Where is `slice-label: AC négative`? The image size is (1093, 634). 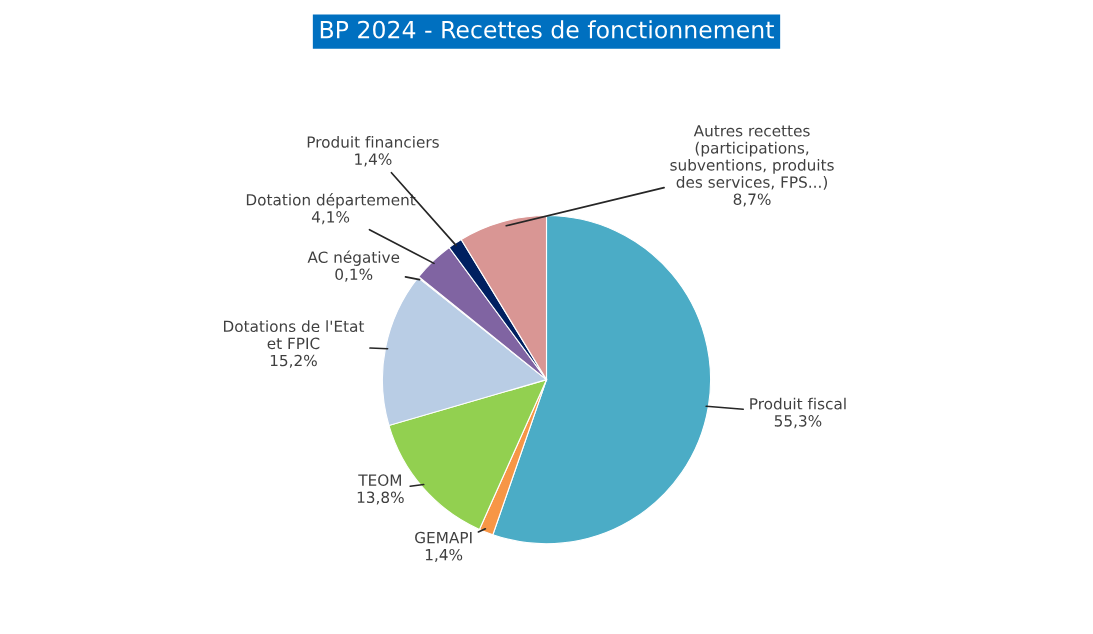 slice-label: AC négative is located at coordinates (353, 258).